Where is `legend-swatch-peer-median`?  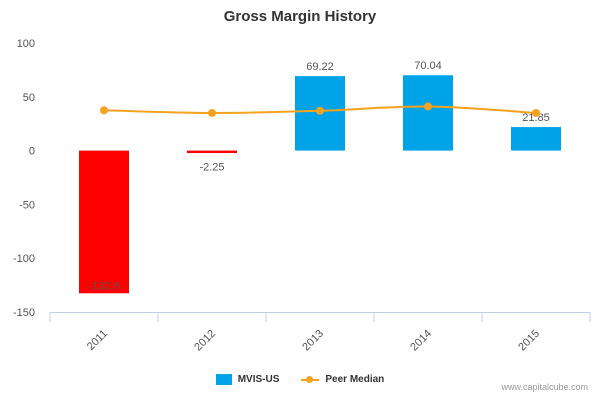 legend-swatch-peer-median is located at coordinates (310, 379).